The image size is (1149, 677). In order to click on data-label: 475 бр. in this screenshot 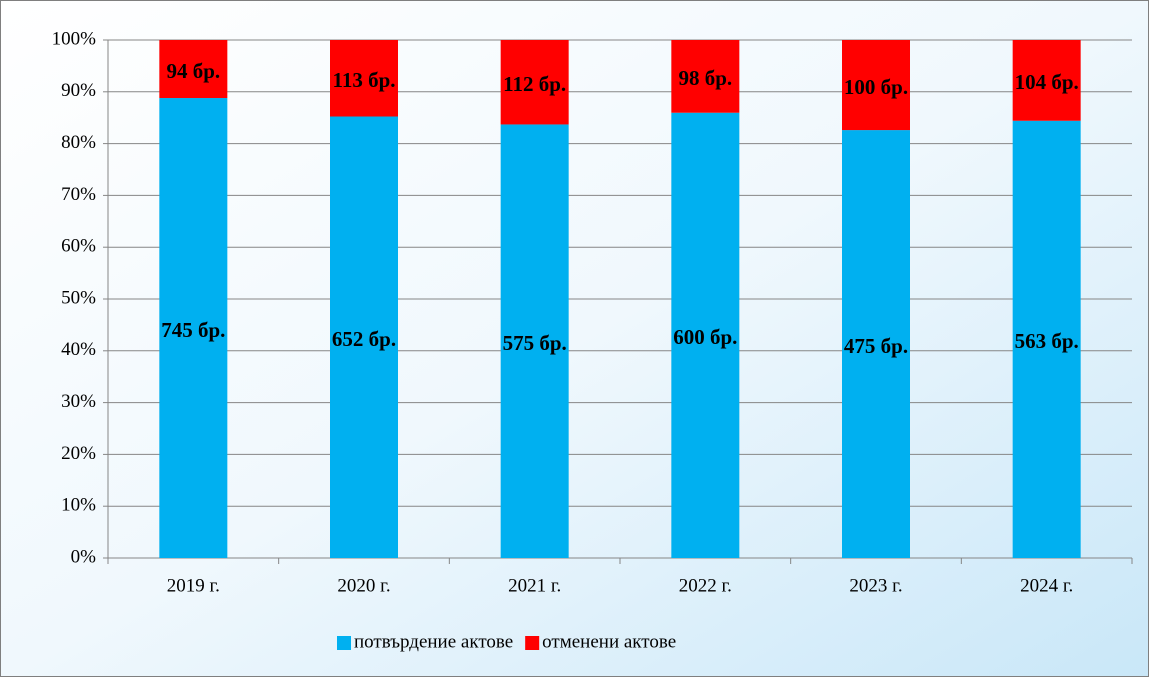, I will do `click(876, 346)`.